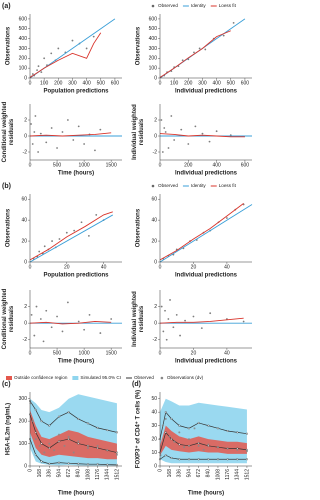 The height and width of the screenshot is (500, 320). Describe the element at coordinates (154, 453) in the screenshot. I see `y-tick-label: 10` at that location.